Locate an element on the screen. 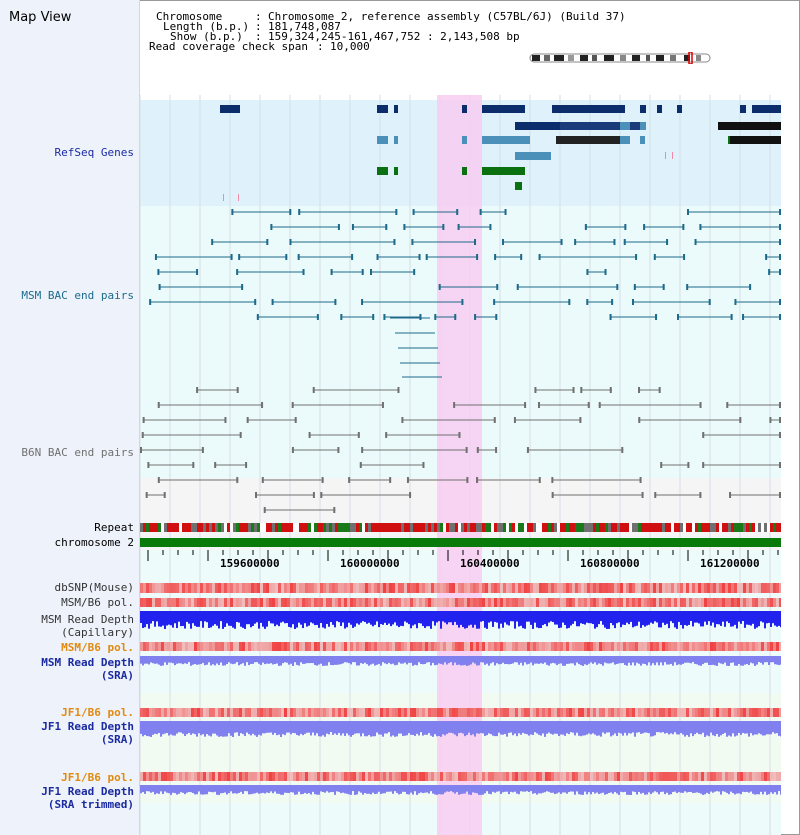  chromosome-ideogram is located at coordinates (621, 58).